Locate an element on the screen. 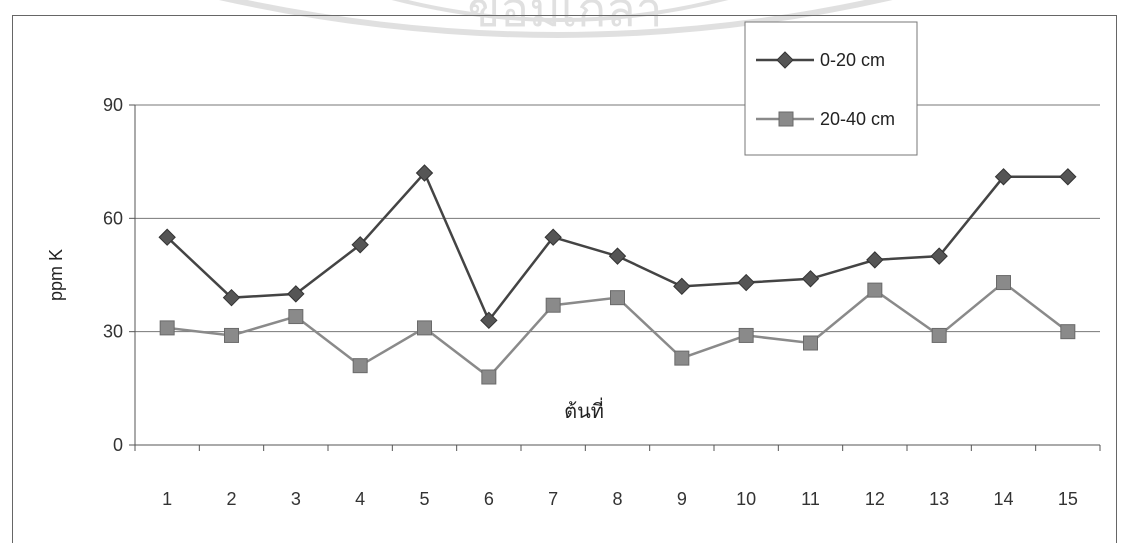 The width and height of the screenshot is (1126, 543). watermark-text: ข้อมเกล้า is located at coordinates (564, 18).